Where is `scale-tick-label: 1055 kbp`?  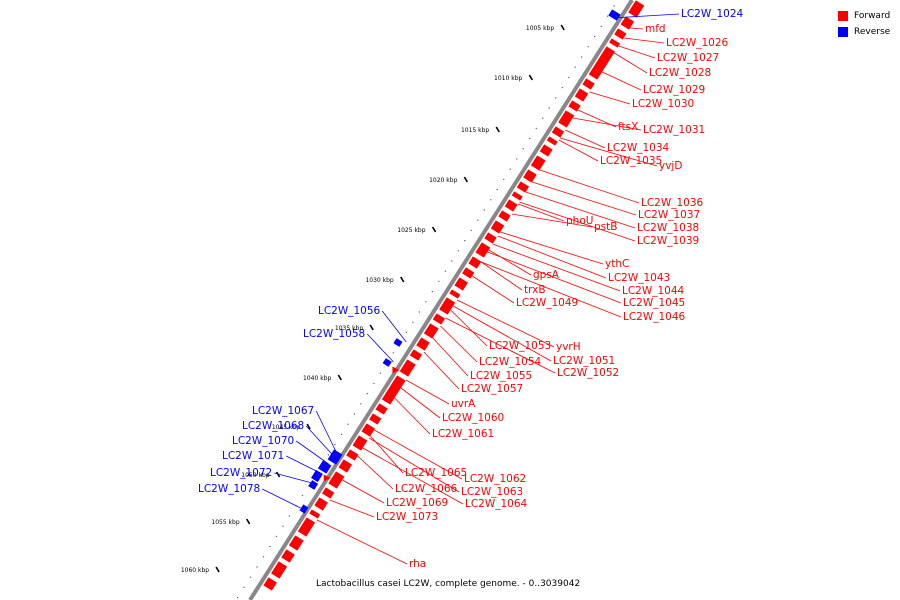 scale-tick-label: 1055 kbp is located at coordinates (225, 522).